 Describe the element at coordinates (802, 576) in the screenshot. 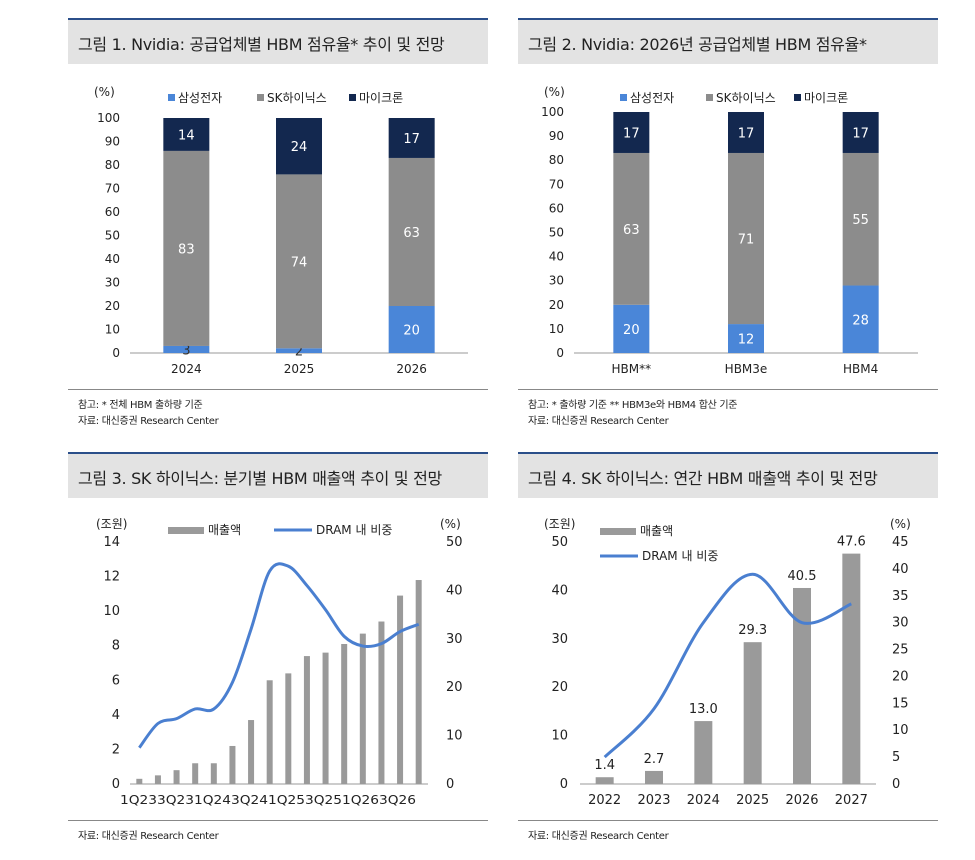

I see `data-label: 40.5` at that location.